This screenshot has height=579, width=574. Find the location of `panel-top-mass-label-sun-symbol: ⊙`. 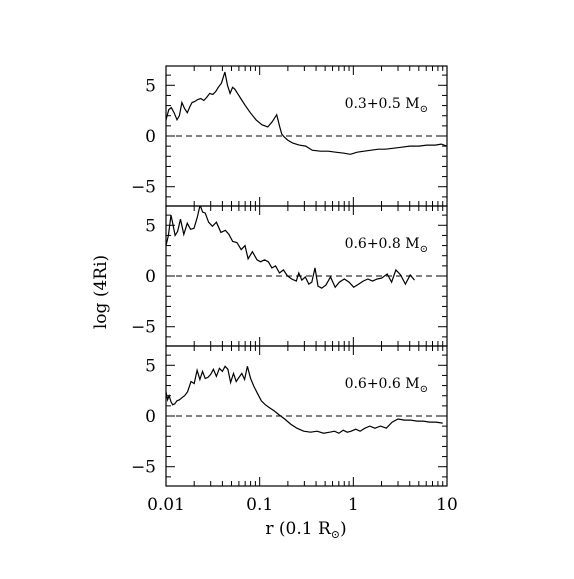

panel-top-mass-label-sun-symbol: ⊙ is located at coordinates (424, 109).